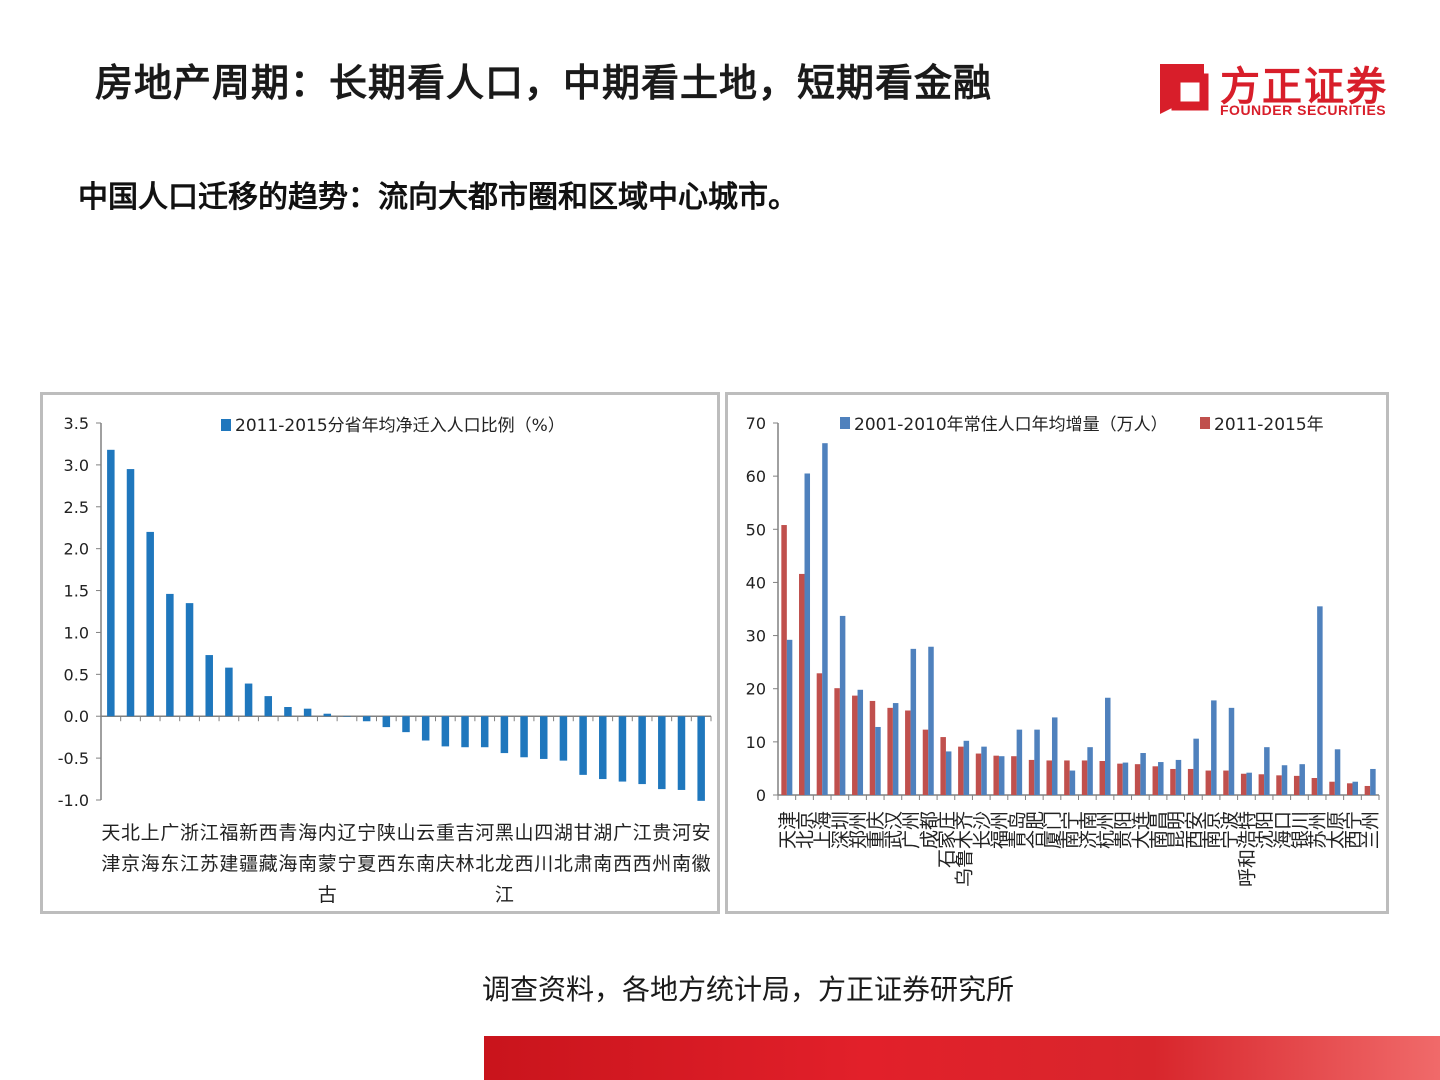 The height and width of the screenshot is (1080, 1440). Describe the element at coordinates (806, 830) in the screenshot. I see `x-tick-label-北京: 北京` at that location.